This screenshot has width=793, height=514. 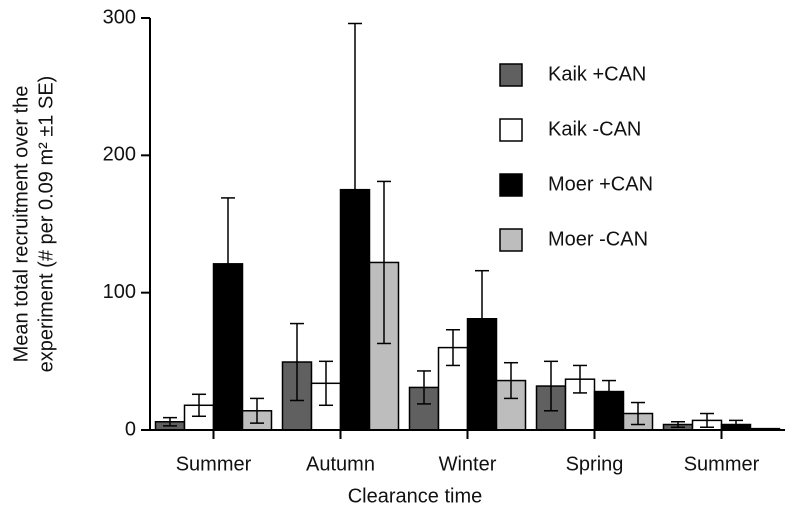 What do you see at coordinates (597, 74) in the screenshot?
I see `legend-label: Kaik +CAN` at bounding box center [597, 74].